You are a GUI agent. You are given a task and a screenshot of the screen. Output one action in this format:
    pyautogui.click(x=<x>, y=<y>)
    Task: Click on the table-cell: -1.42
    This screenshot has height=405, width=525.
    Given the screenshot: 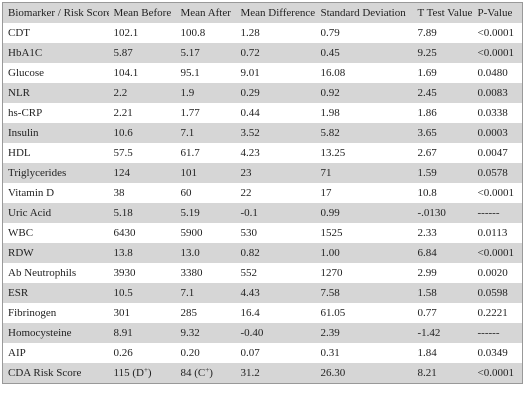 What is the action you would take?
    pyautogui.click(x=442, y=333)
    